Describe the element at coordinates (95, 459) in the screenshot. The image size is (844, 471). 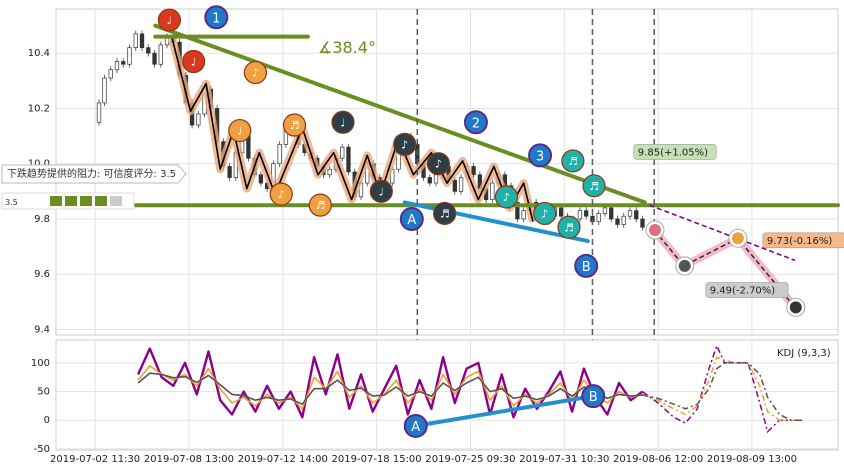
I see `x-tick: 2019-07-02 11:30` at that location.